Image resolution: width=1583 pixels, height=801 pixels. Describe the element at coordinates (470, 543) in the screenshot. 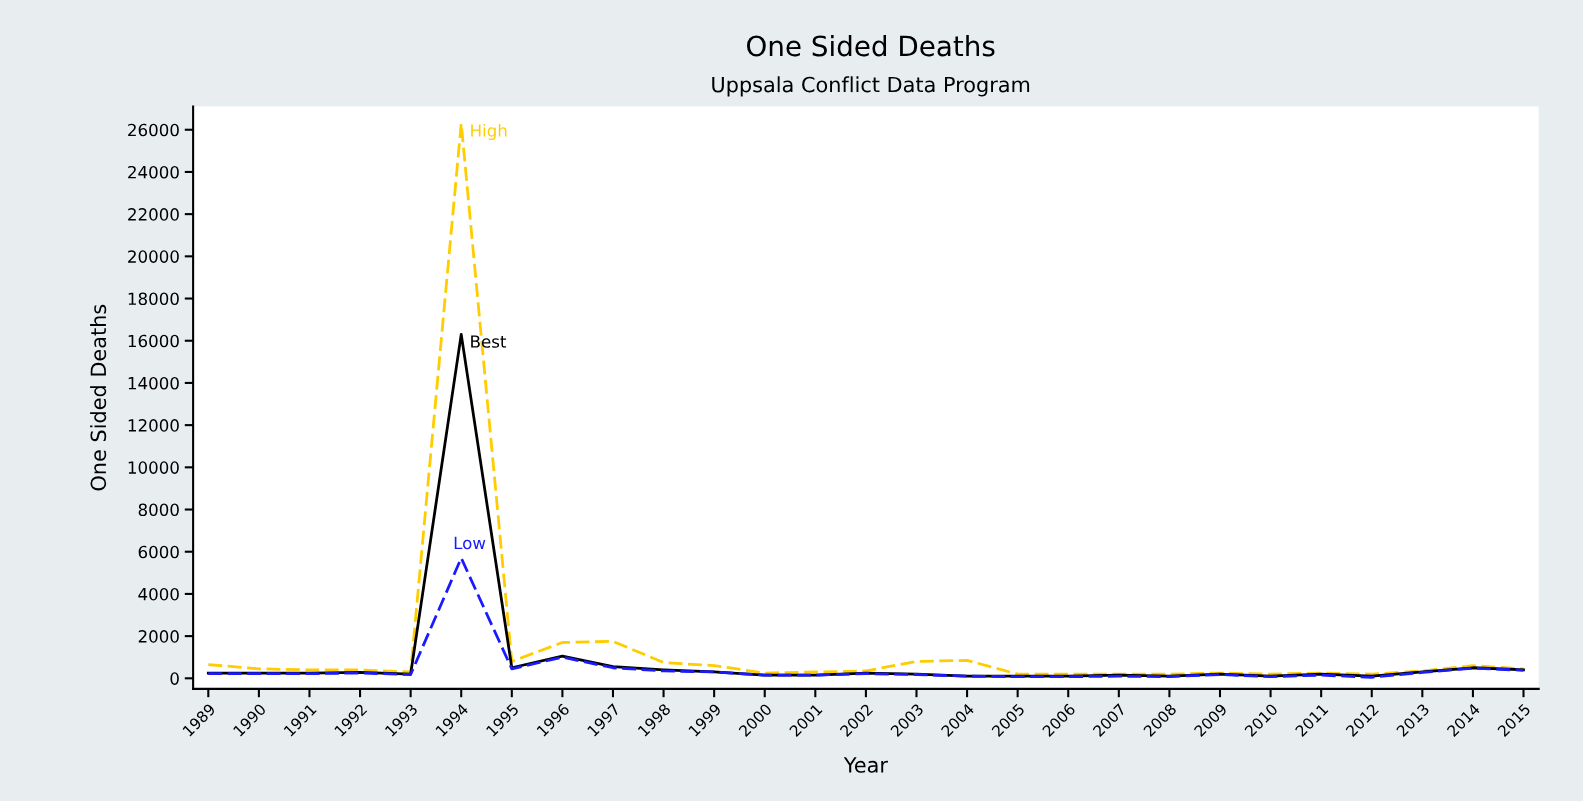

I see `series-label: Low` at that location.